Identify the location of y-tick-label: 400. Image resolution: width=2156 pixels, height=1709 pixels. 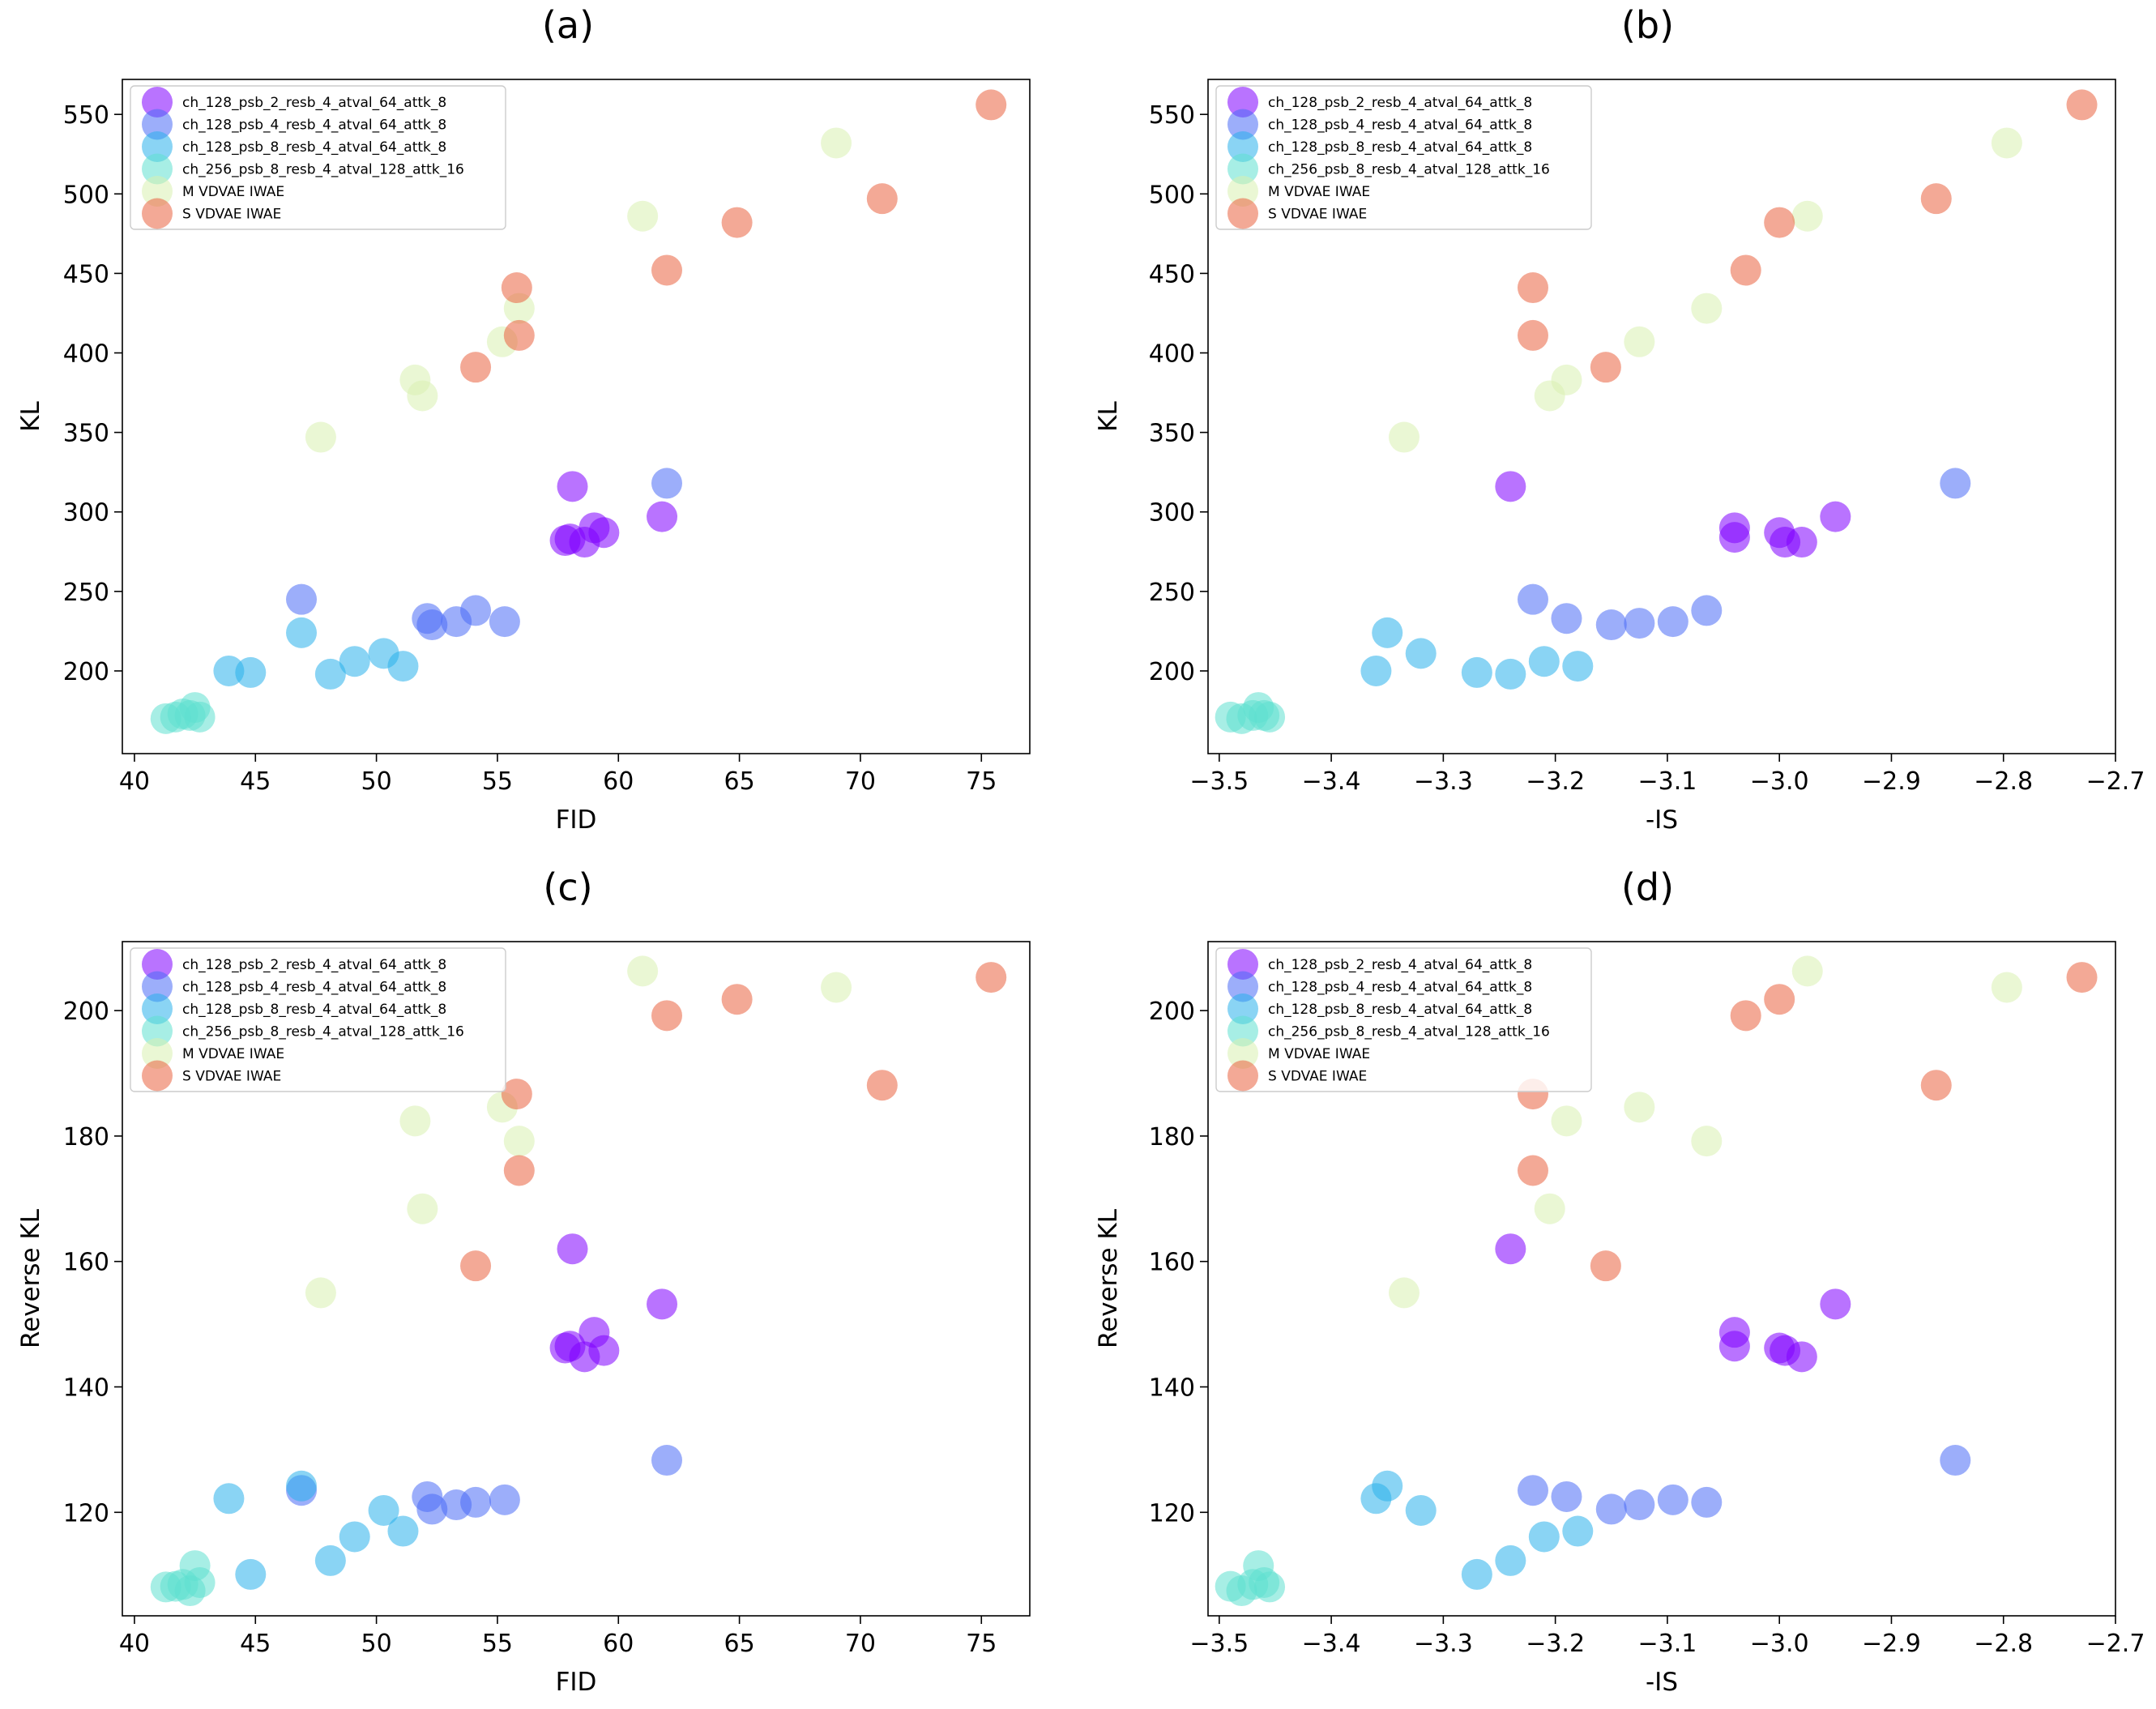
(1172, 354).